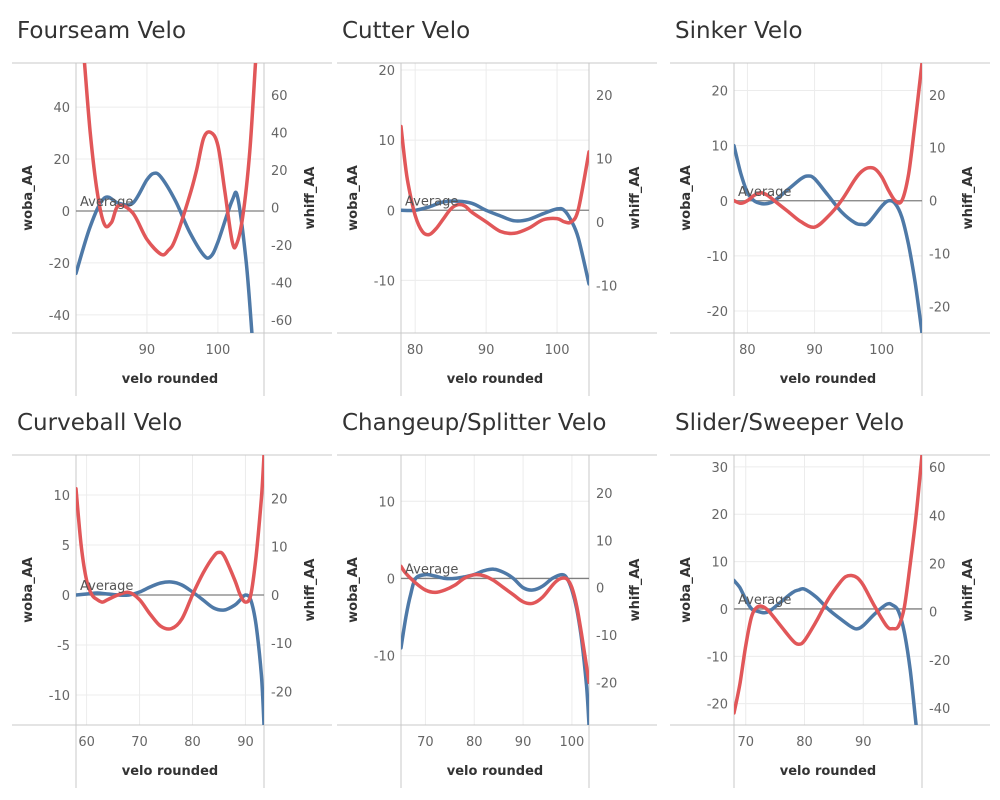 The height and width of the screenshot is (800, 1000). I want to click on chart-title: Slider/Sweeper Velo, so click(790, 423).